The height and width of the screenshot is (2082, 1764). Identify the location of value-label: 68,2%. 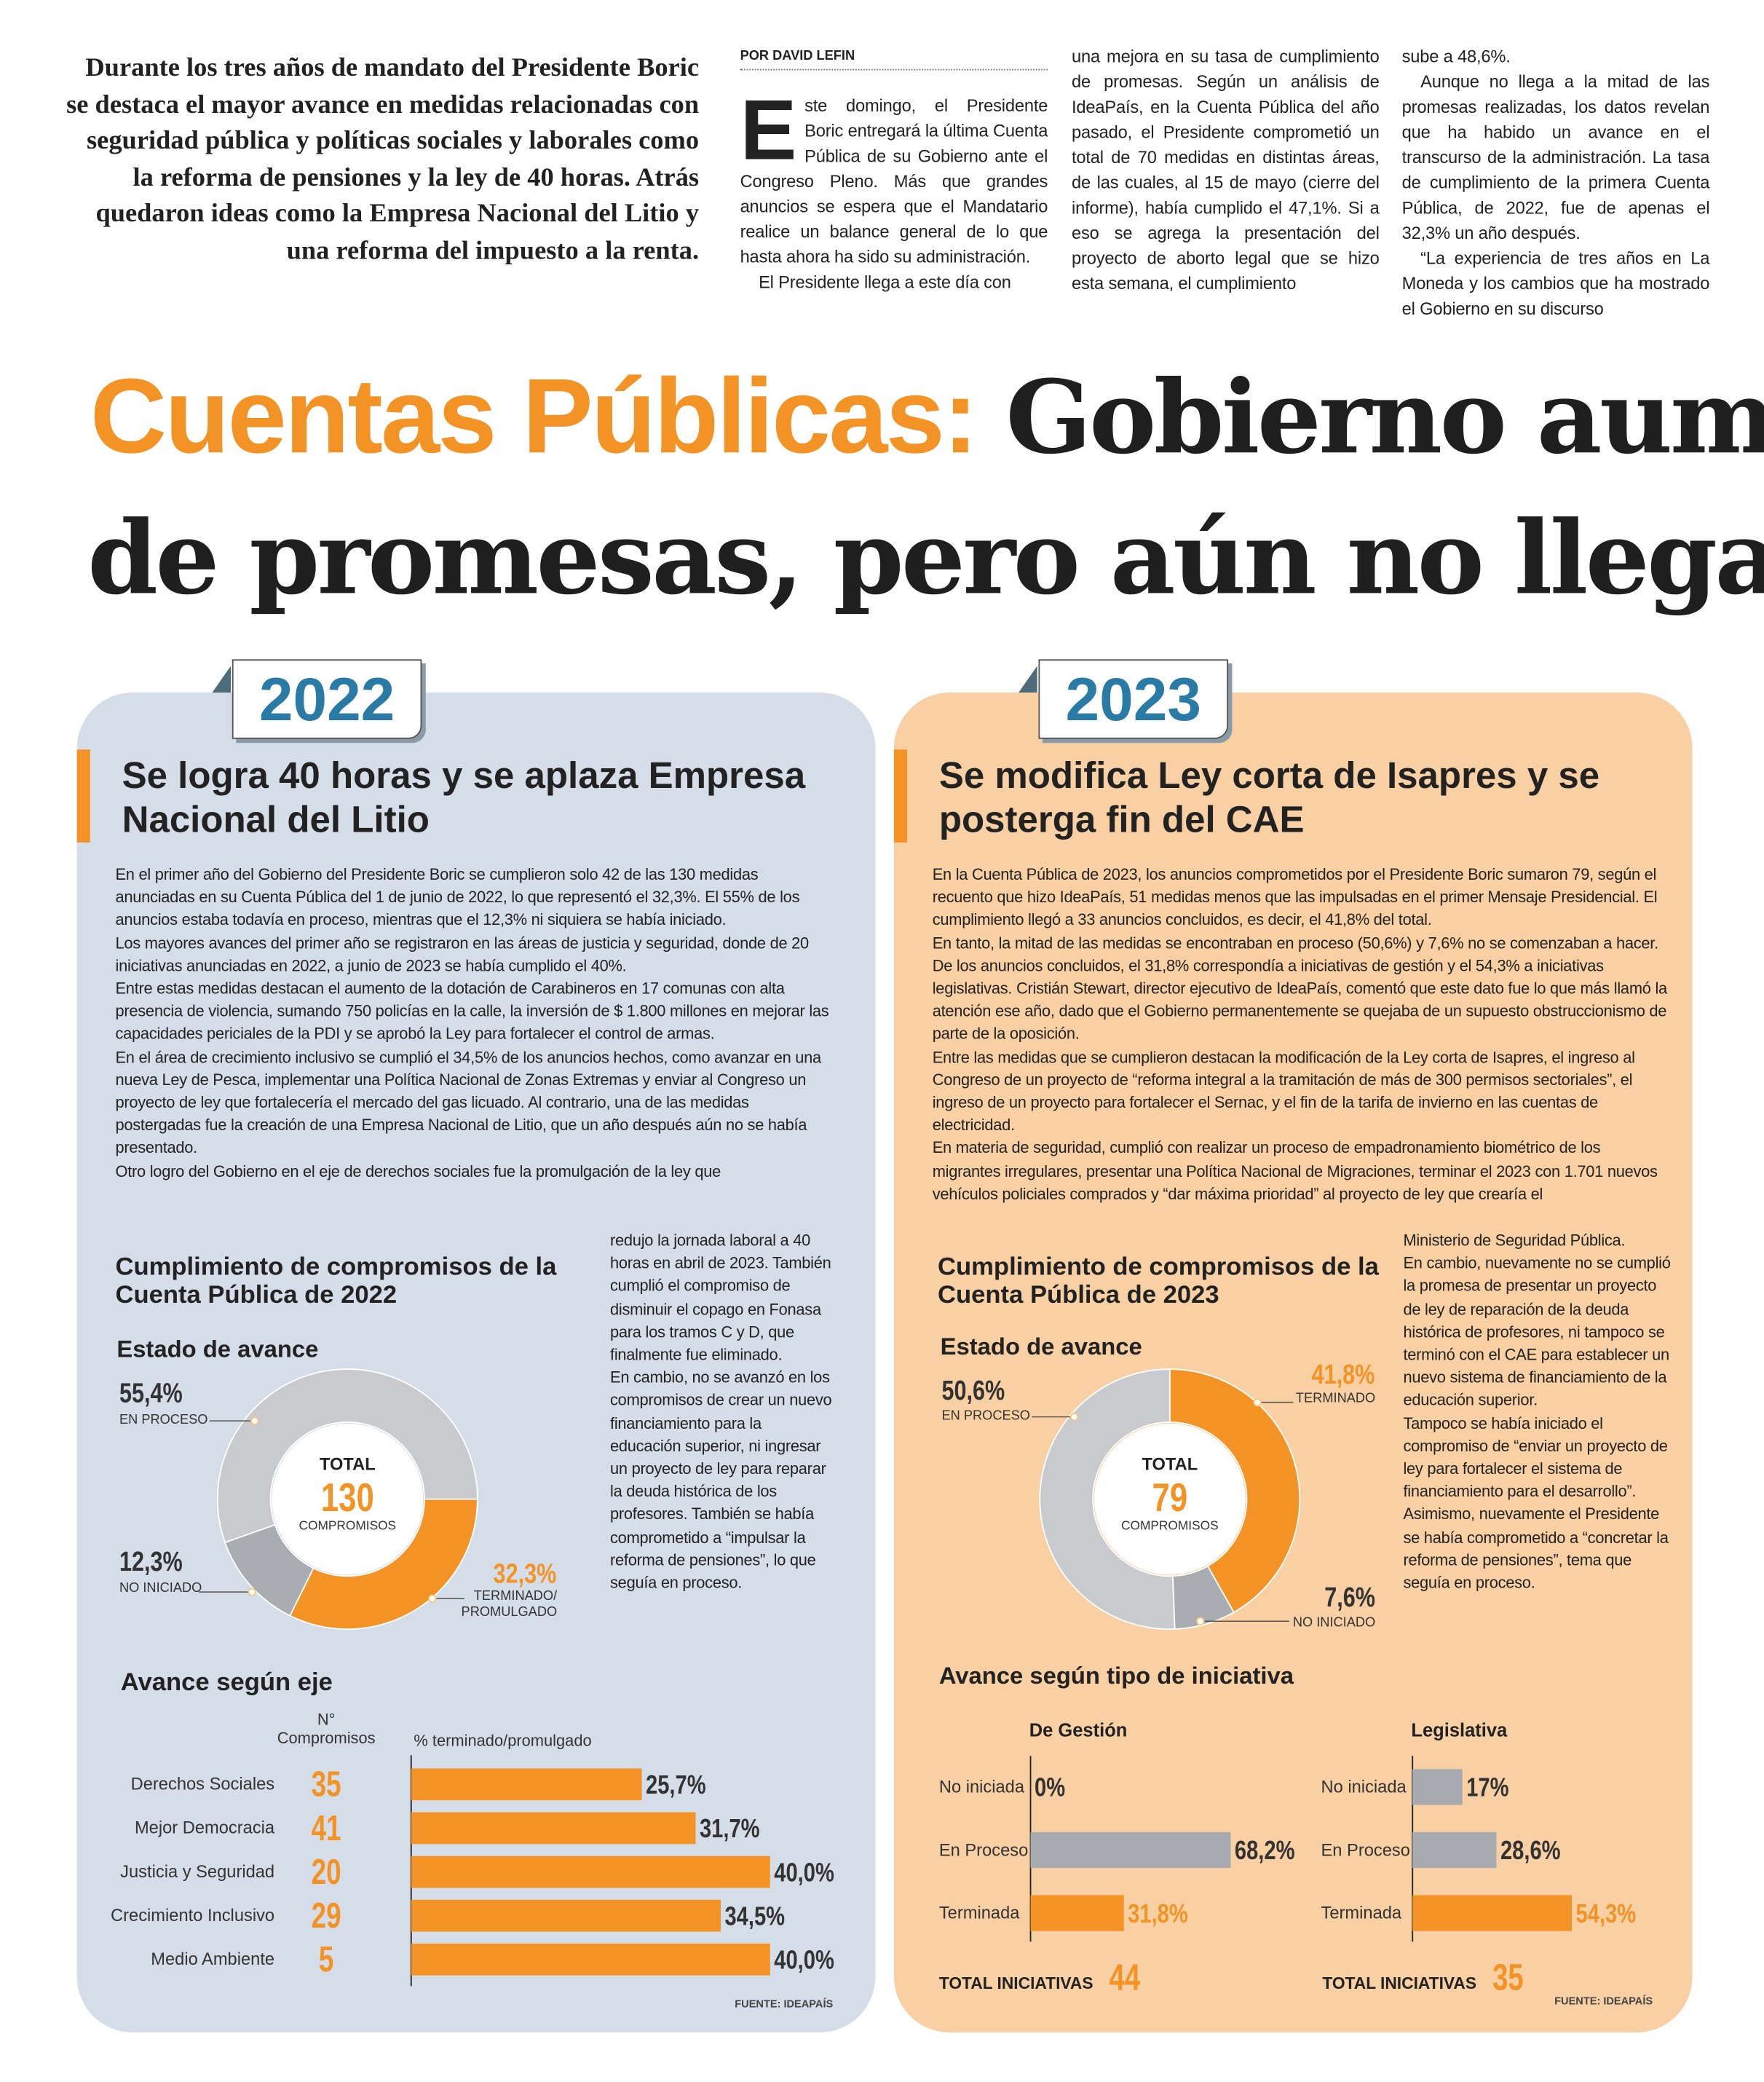
(1265, 1850).